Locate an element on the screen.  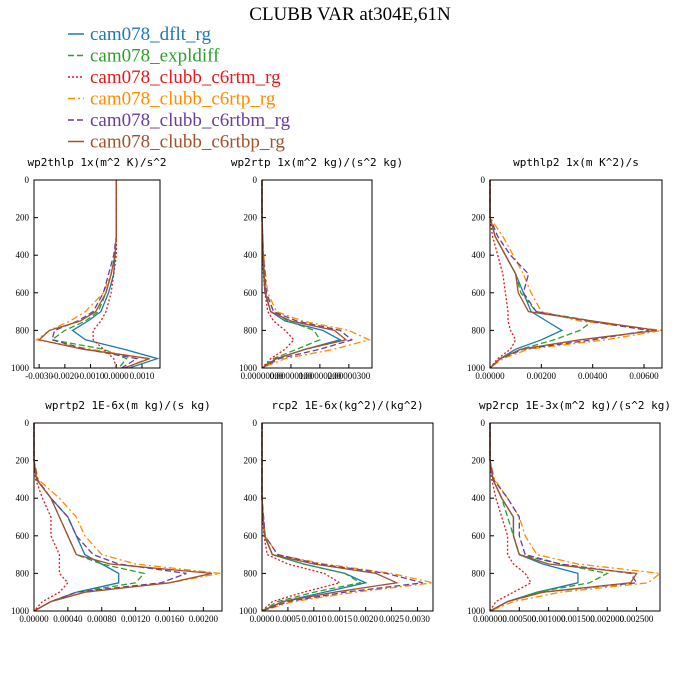
panel-title: rcp2 1E-6x(kg^2)/(kg^2) is located at coordinates (347, 405).